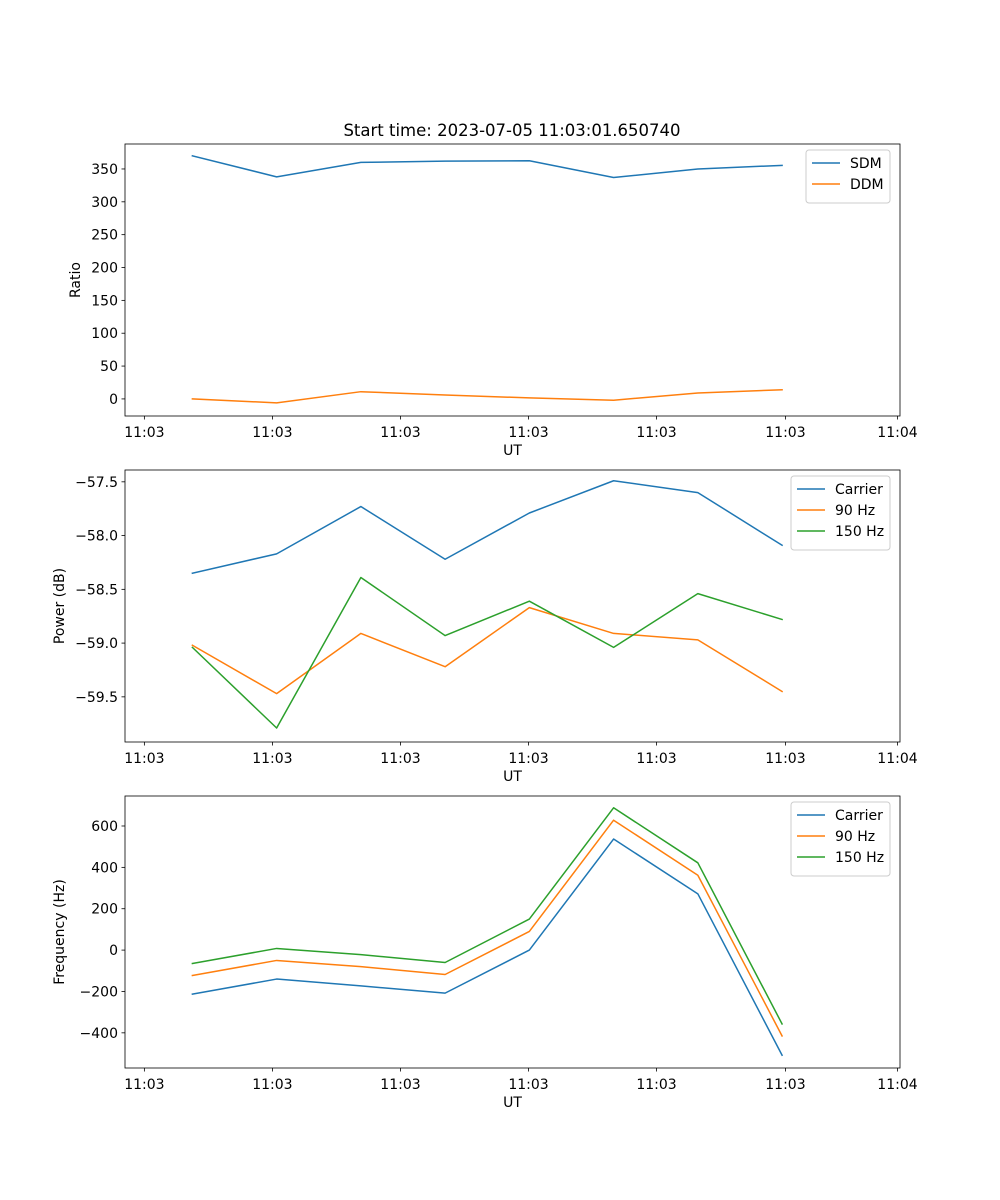  Describe the element at coordinates (104, 827) in the screenshot. I see `y-tick-label: 600` at that location.